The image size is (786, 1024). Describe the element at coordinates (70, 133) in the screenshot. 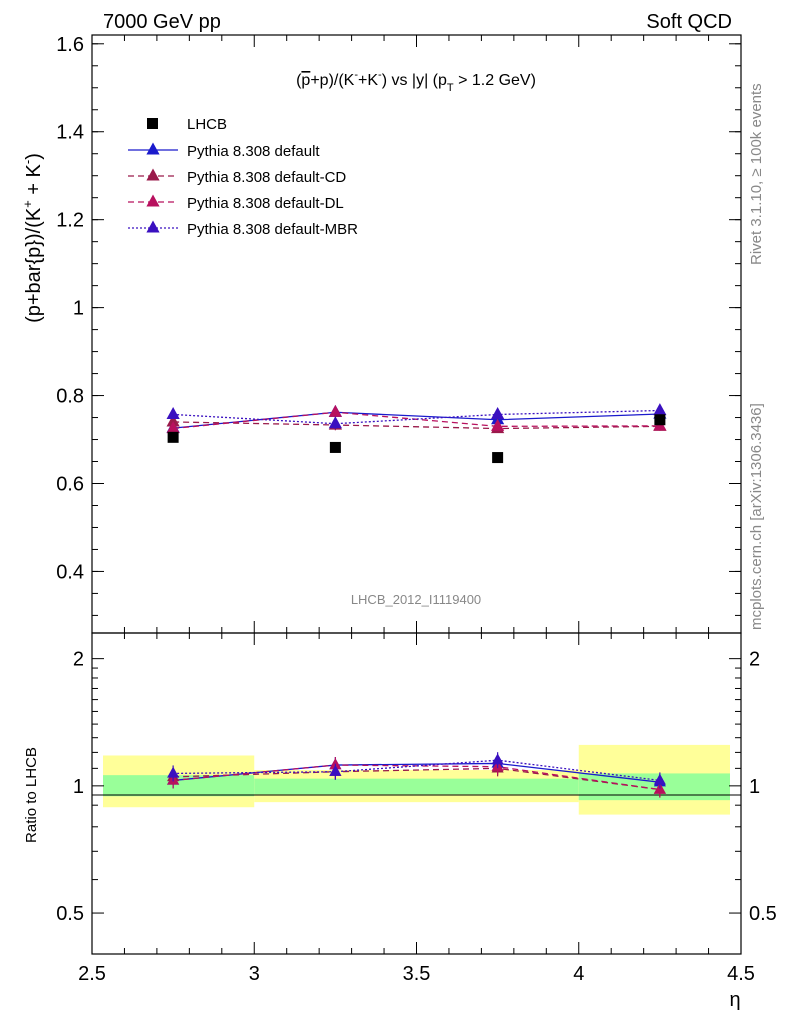

I see `main-ytick-label: 1.4` at that location.